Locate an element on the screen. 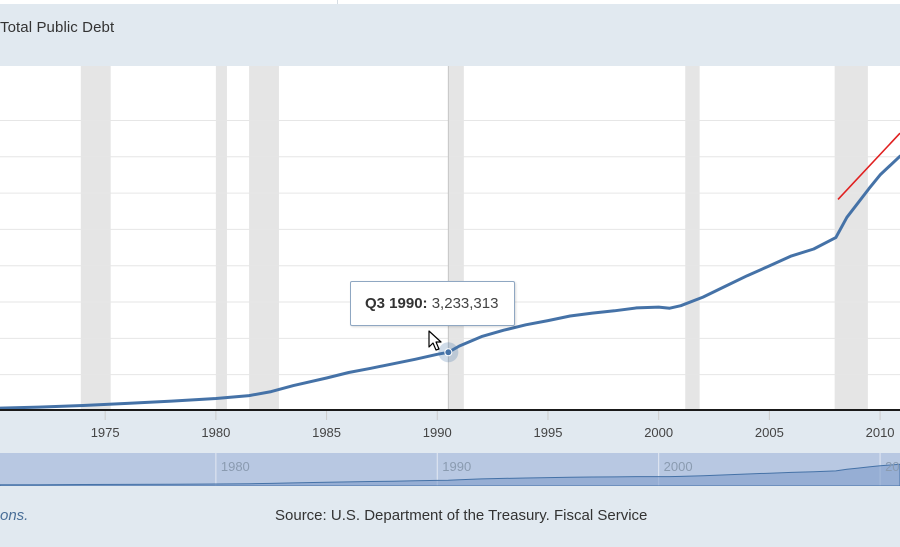 The image size is (900, 547). top-strip is located at coordinates (450, 2).